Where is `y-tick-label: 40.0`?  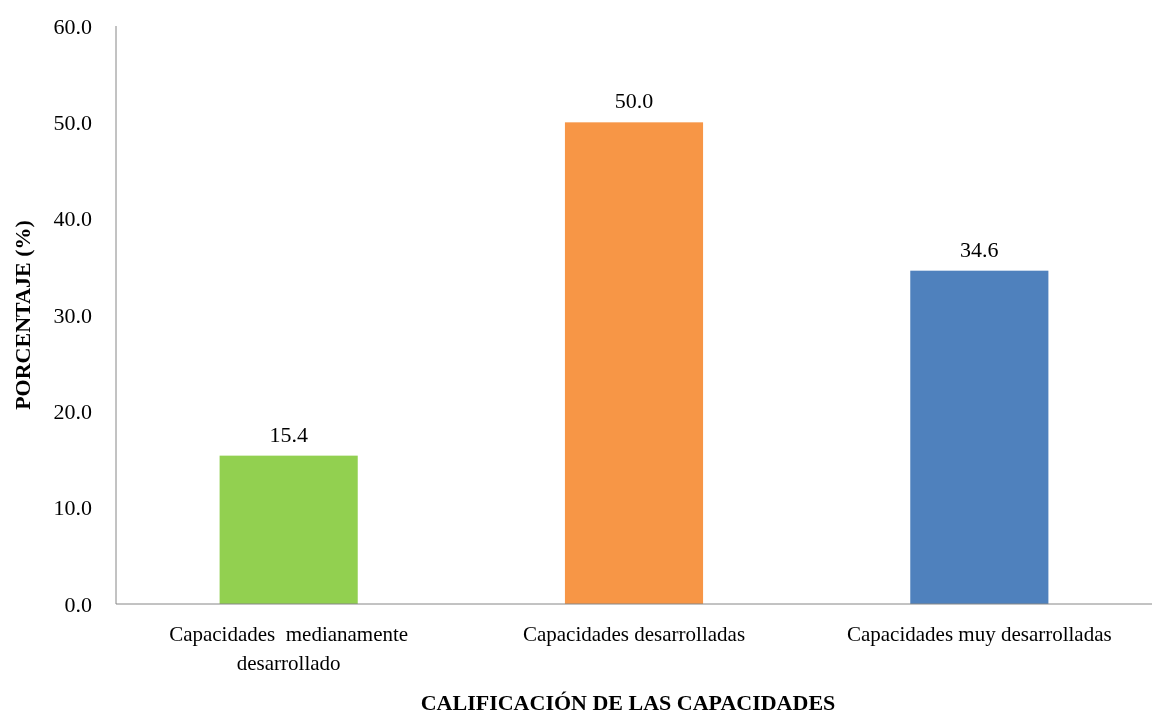 y-tick-label: 40.0 is located at coordinates (72, 219).